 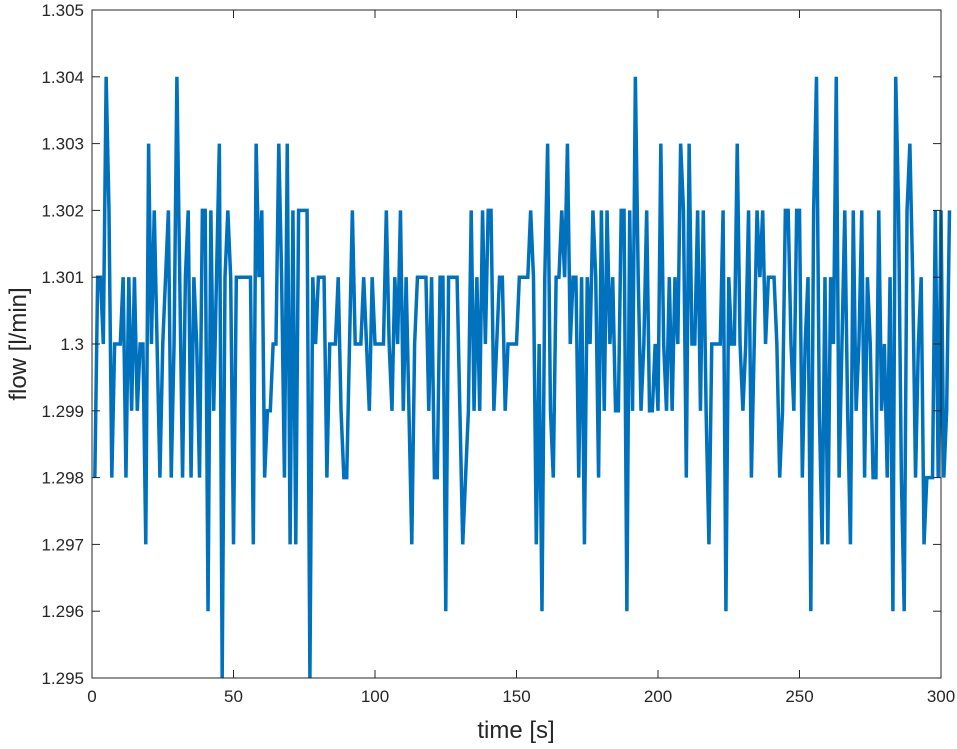 What do you see at coordinates (62, 478) in the screenshot?
I see `y-tick-label: 1.298` at bounding box center [62, 478].